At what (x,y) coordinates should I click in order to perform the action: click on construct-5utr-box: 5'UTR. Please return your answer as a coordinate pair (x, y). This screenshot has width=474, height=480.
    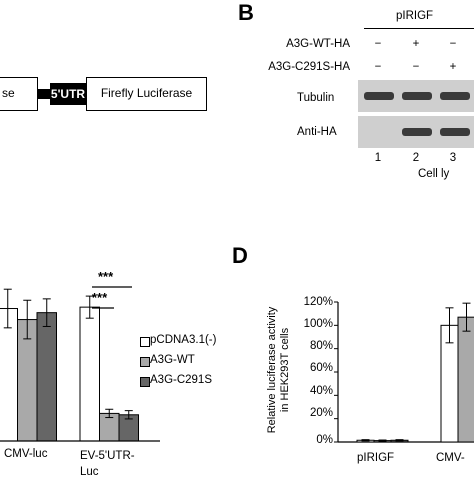
    Looking at the image, I should click on (68, 94).